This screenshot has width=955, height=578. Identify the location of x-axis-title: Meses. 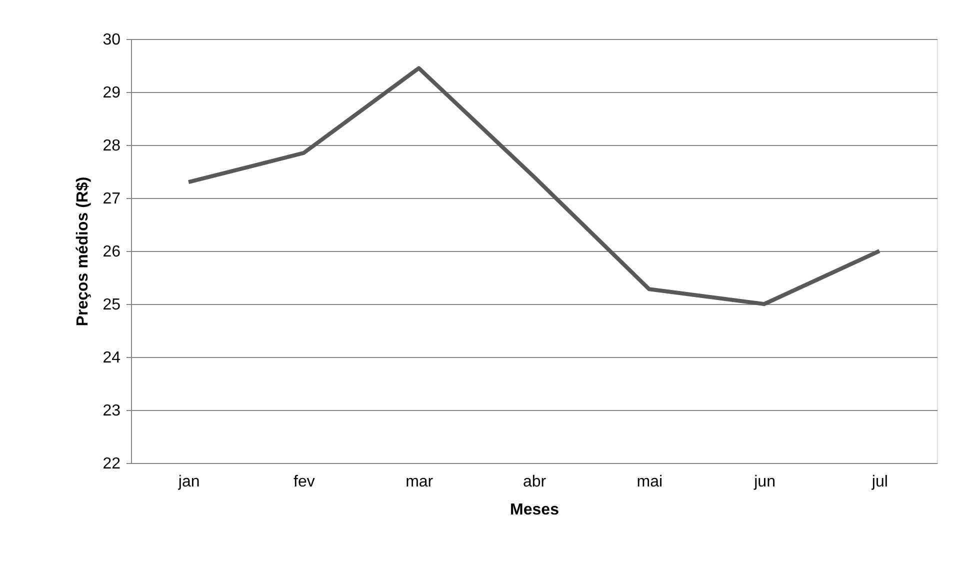
(535, 510).